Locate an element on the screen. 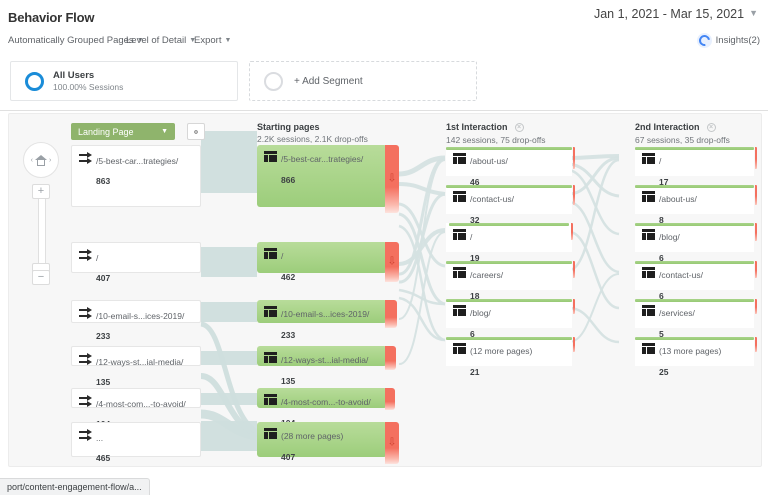 This screenshot has width=768, height=495. interaction-node: /contact-us/ 32 is located at coordinates (509, 205).